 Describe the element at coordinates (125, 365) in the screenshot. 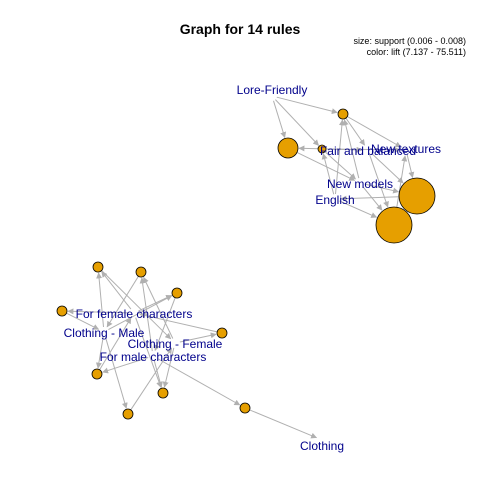

I see `edge-fmc-to-r11` at that location.